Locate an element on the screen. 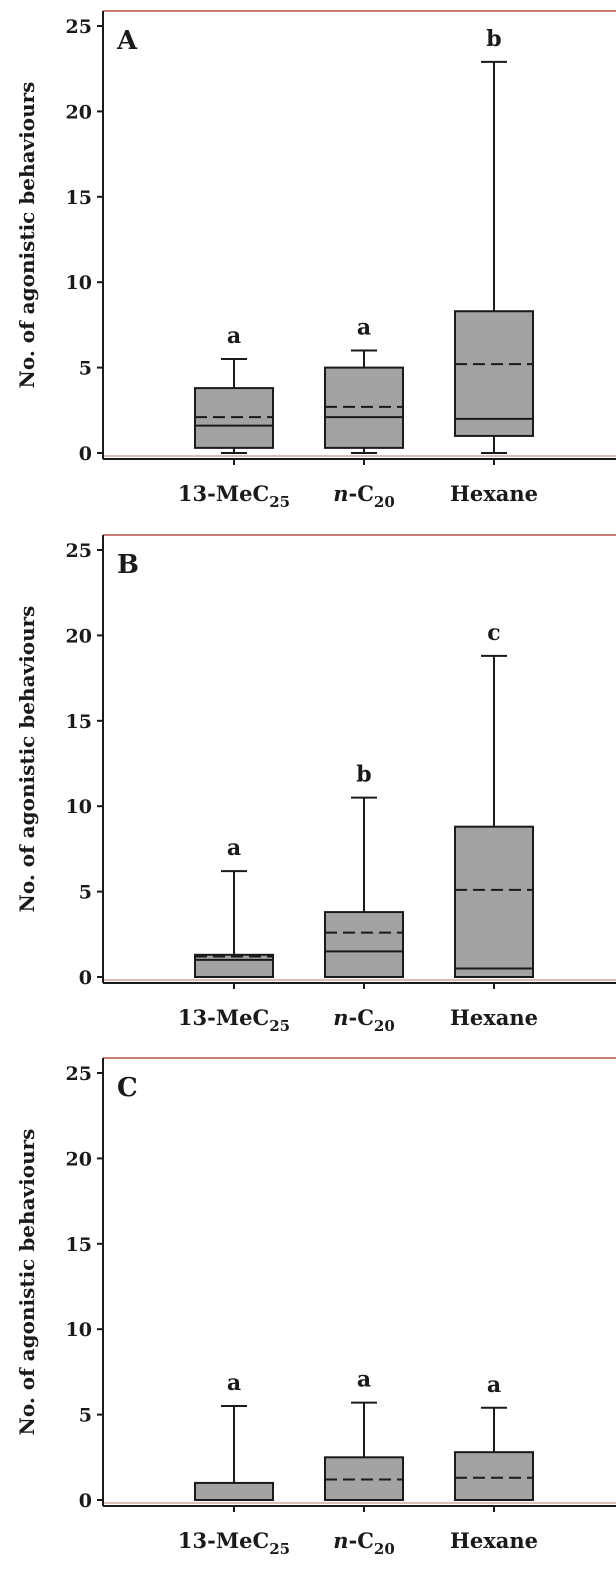 This screenshot has height=1570, width=616. significance-letter: c is located at coordinates (493, 633).